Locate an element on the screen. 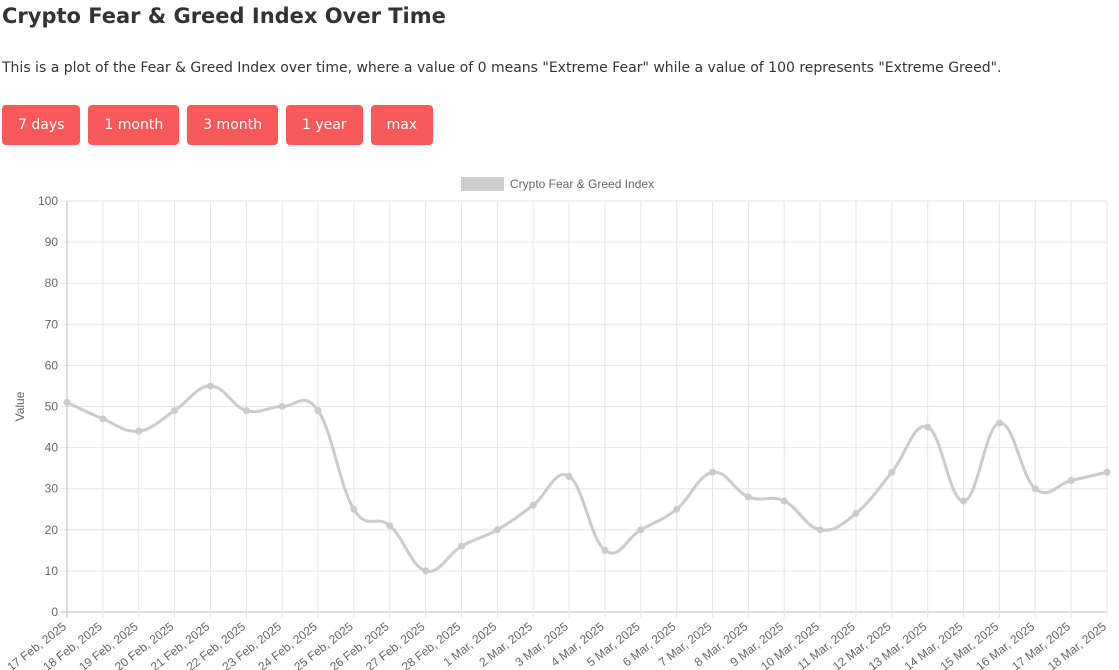  y-tick-label: 20 is located at coordinates (52, 530).